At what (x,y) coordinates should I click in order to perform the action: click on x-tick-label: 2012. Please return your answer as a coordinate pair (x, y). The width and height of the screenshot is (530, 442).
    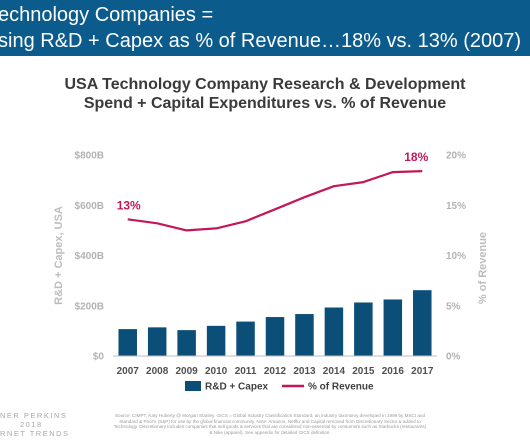
    Looking at the image, I should click on (275, 371).